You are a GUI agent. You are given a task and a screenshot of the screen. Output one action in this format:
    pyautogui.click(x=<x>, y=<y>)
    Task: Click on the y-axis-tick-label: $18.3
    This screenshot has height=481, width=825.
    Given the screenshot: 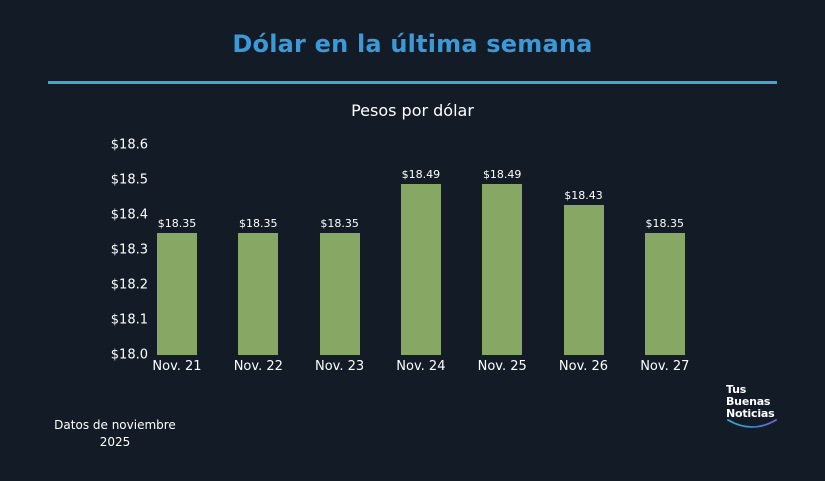 What is the action you would take?
    pyautogui.click(x=129, y=250)
    